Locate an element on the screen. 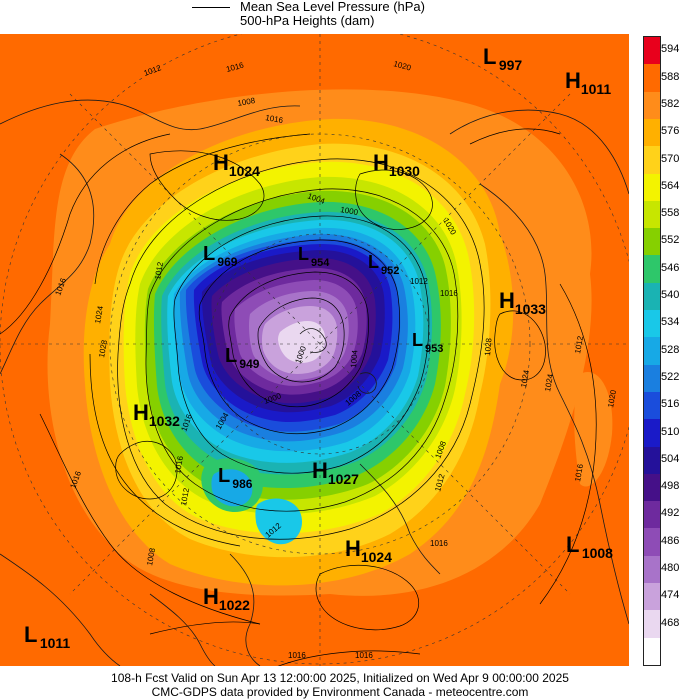 This screenshot has width=680, height=700. colorbar-tick-label: 492 is located at coordinates (670, 513).